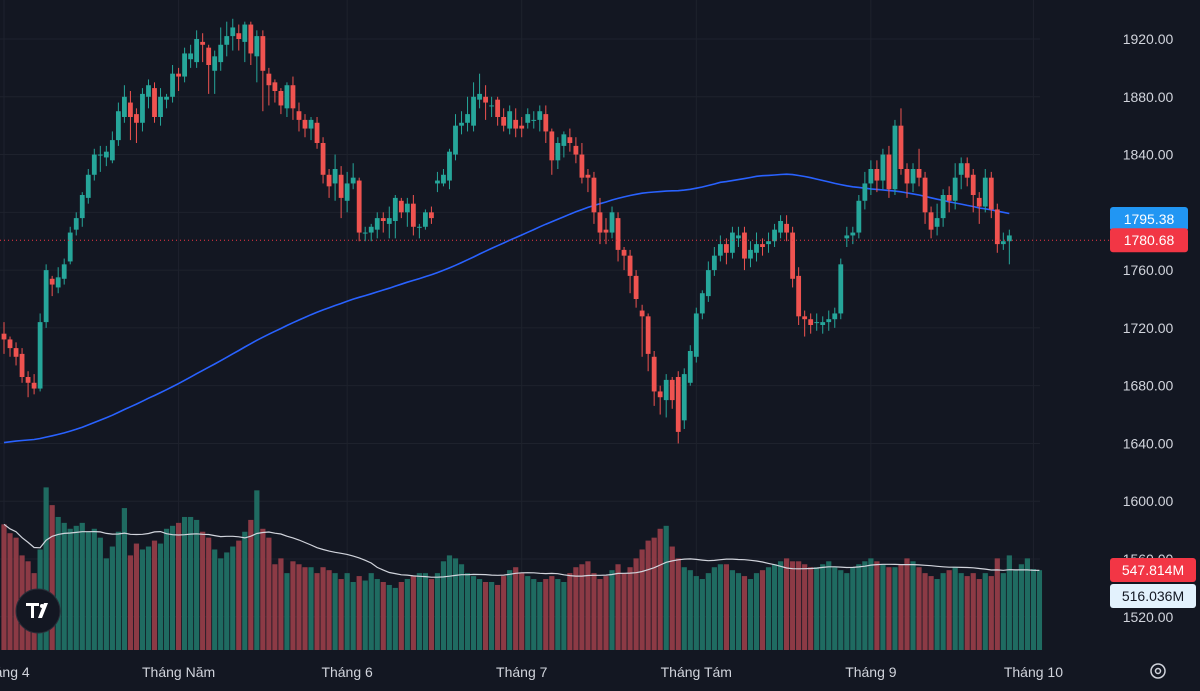  Describe the element at coordinates (178, 672) in the screenshot. I see `time-tick-label: Tháng Năm` at that location.